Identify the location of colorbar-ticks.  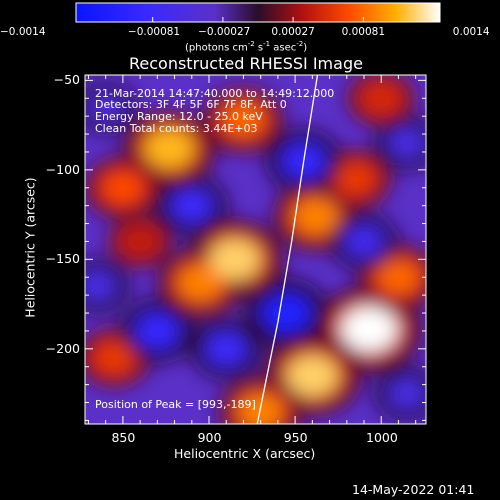
(258, 19).